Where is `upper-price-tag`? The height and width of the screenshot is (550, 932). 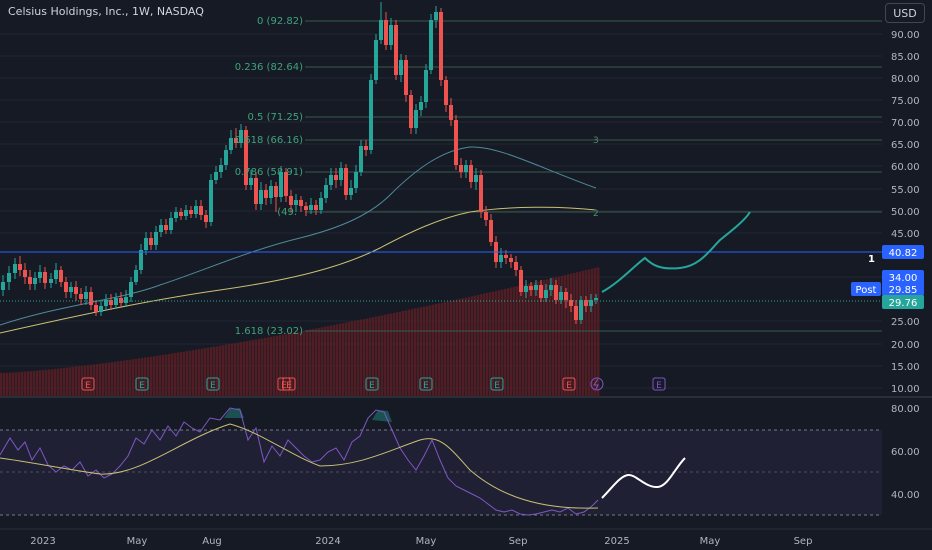 upper-price-tag is located at coordinates (903, 277).